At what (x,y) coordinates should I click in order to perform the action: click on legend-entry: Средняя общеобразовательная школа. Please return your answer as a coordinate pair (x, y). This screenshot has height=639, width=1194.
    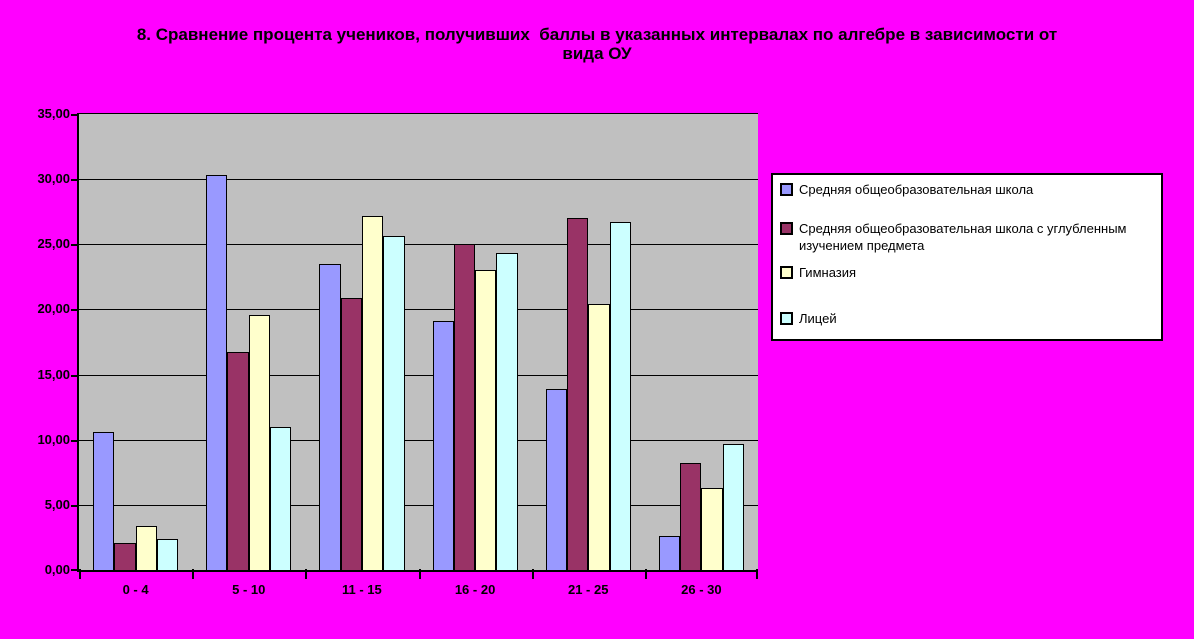
    Looking at the image, I should click on (906, 189).